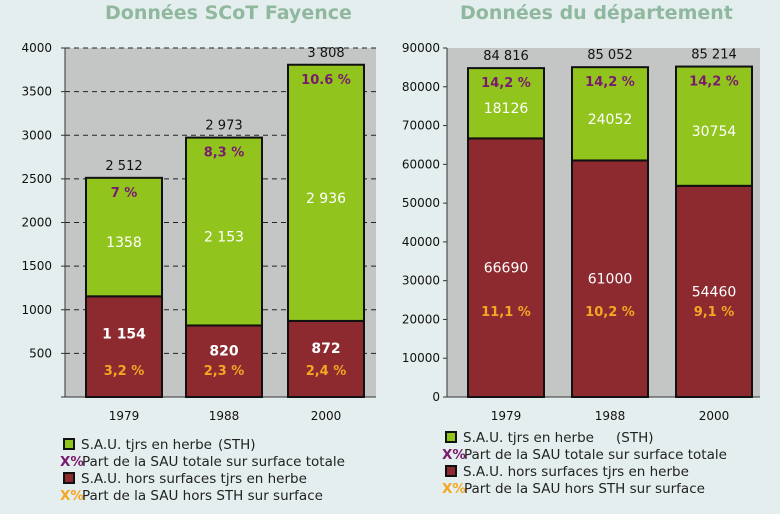 Image resolution: width=780 pixels, height=514 pixels. Describe the element at coordinates (124, 371) in the screenshot. I see `pct-hors-sth-label: 3,2 %` at that location.